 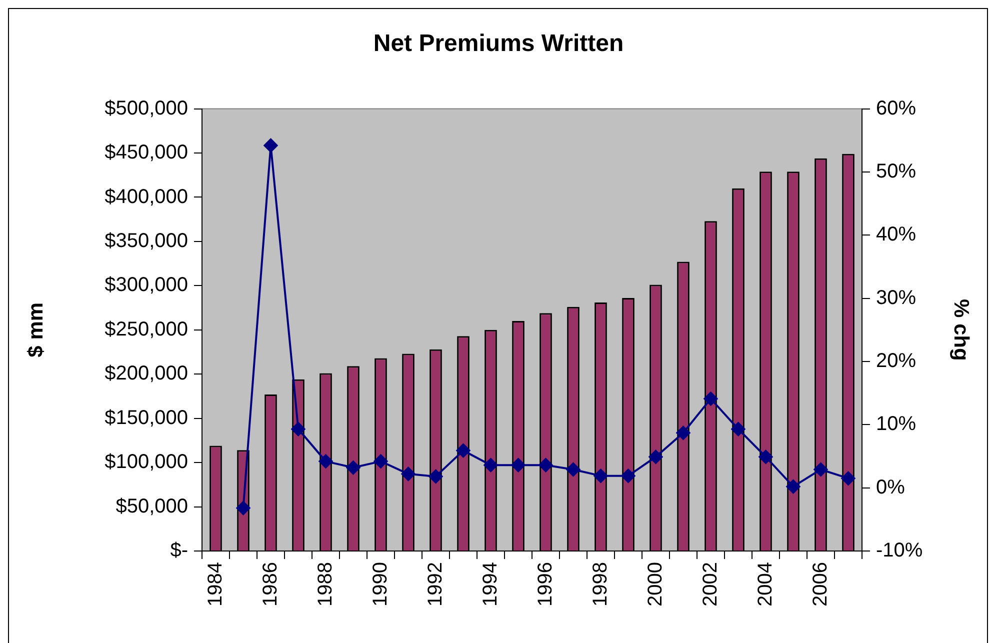 I want to click on y-axis-title: $ mm, so click(x=36, y=330).